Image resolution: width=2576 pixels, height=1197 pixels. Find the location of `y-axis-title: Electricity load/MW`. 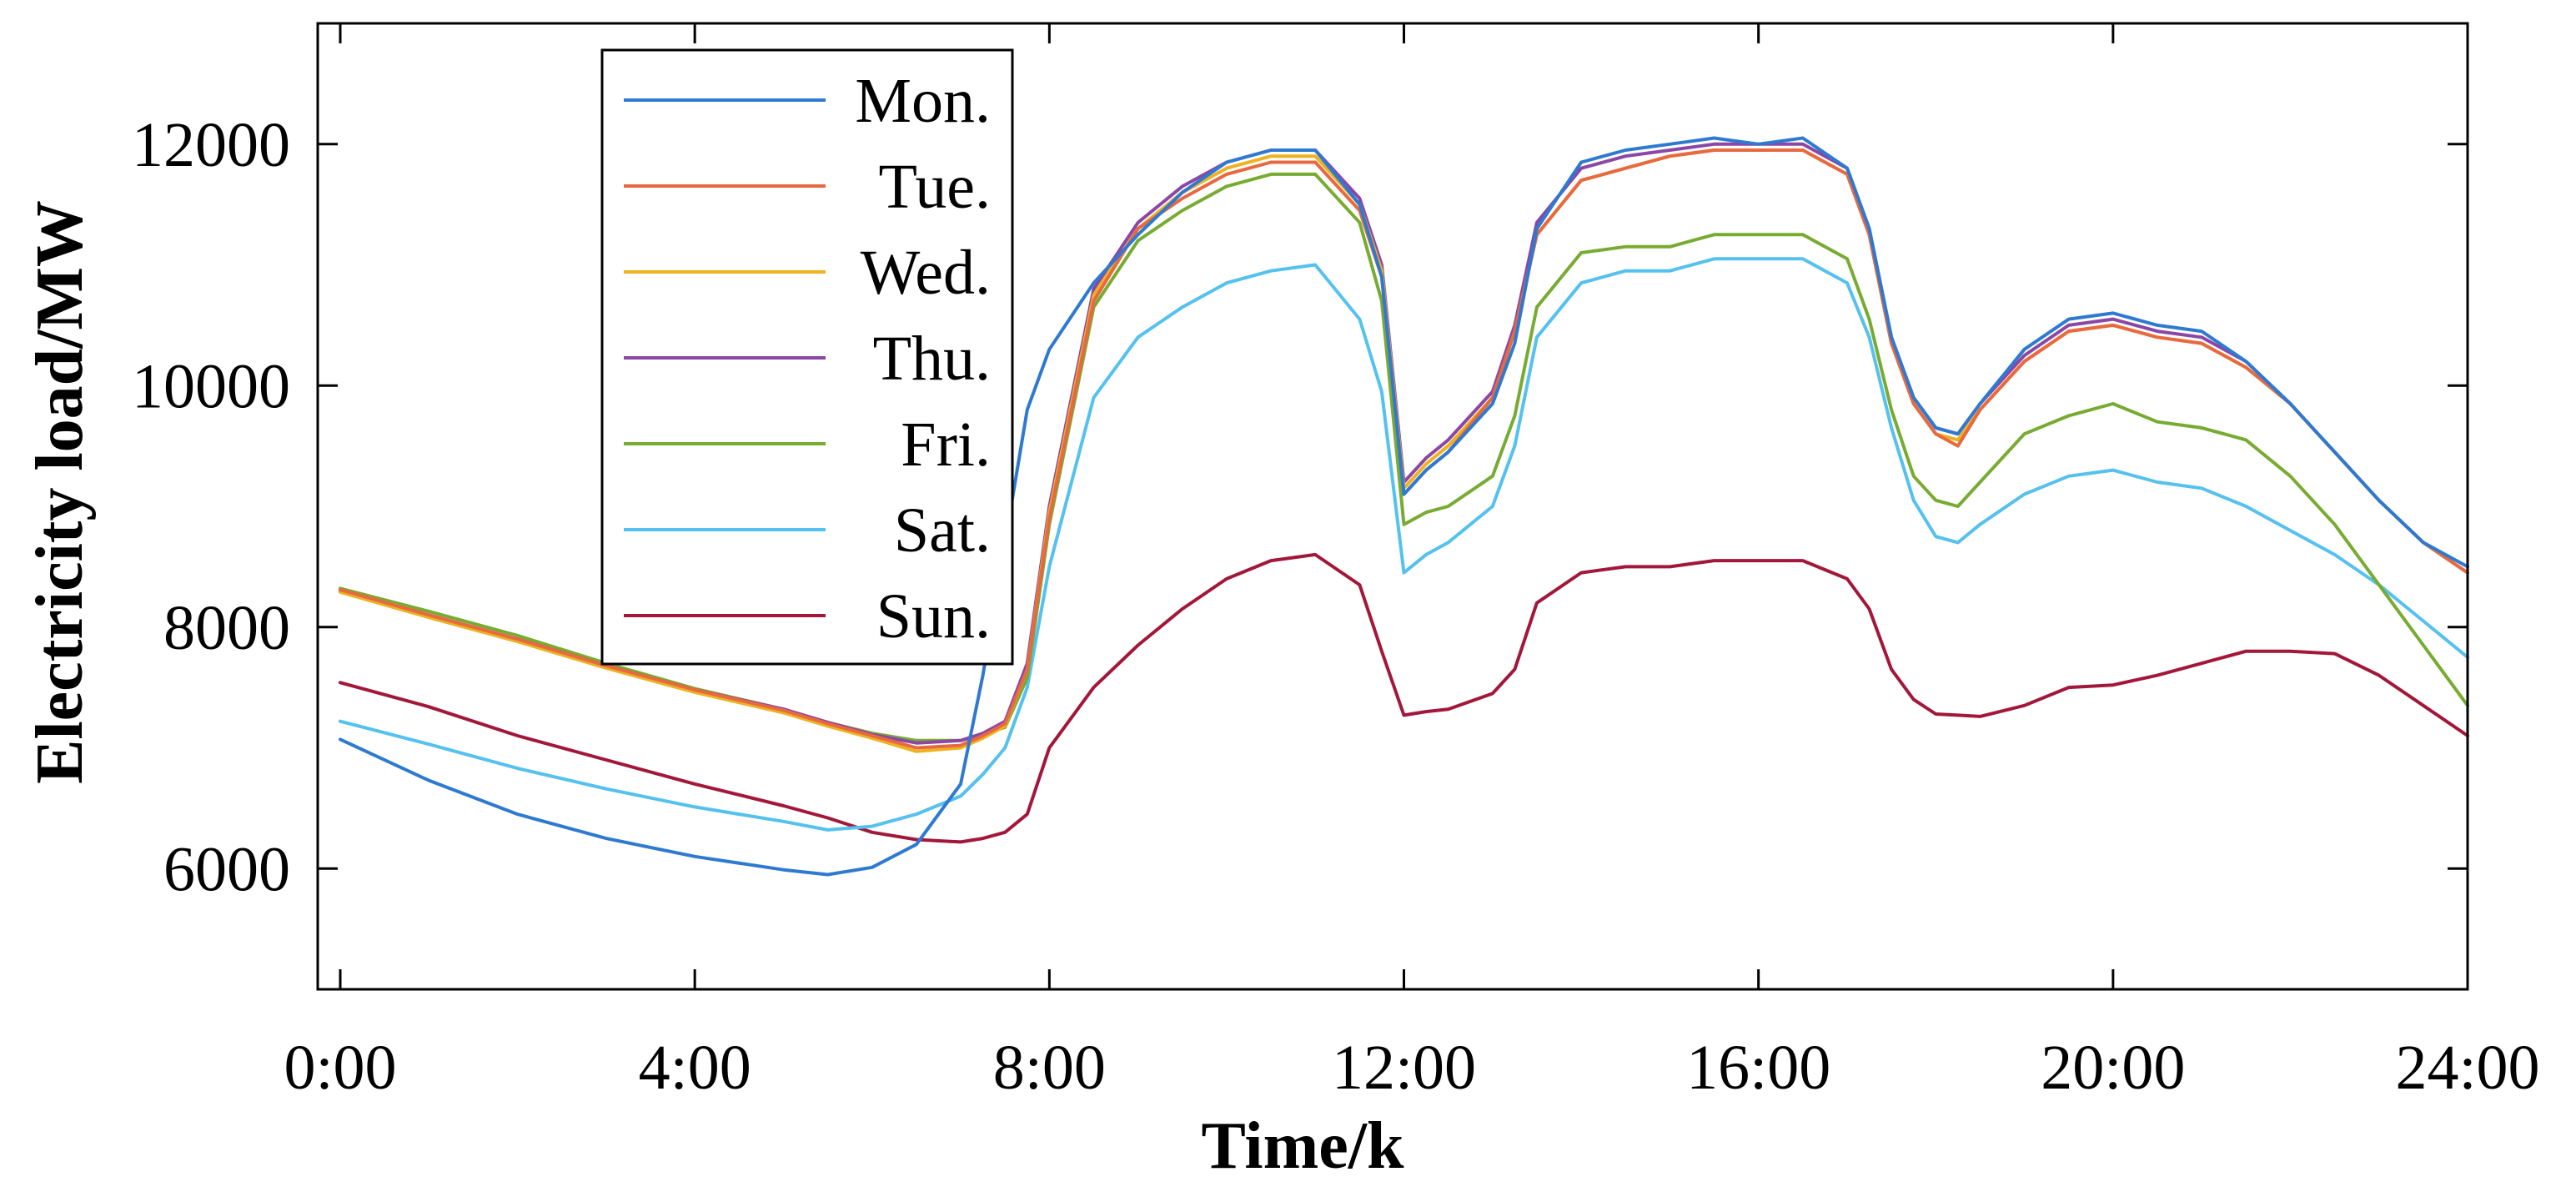

y-axis-title: Electricity load/MW is located at coordinates (60, 492).